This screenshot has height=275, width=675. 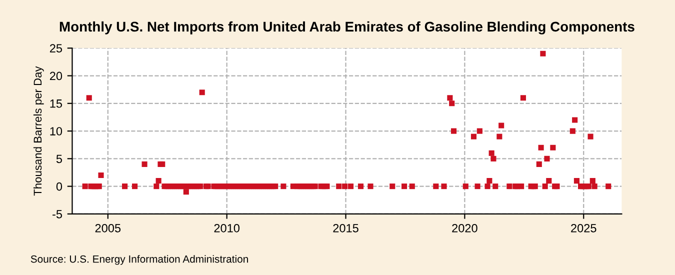 What do you see at coordinates (56, 76) in the screenshot?
I see `y-tick-label: 20` at bounding box center [56, 76].